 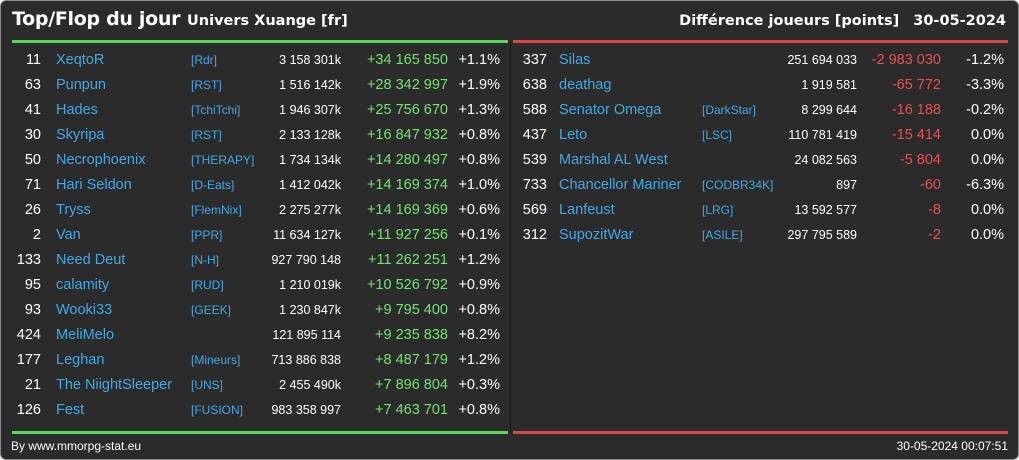 I want to click on player-rank: 424, so click(x=28, y=335).